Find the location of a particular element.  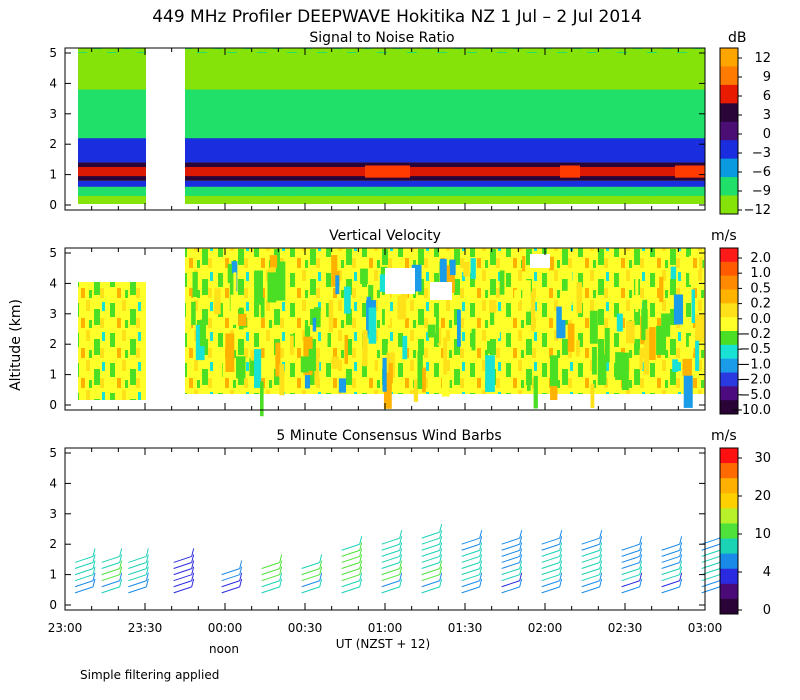

vv-colorbar-label: −1.0 is located at coordinates (755, 364).